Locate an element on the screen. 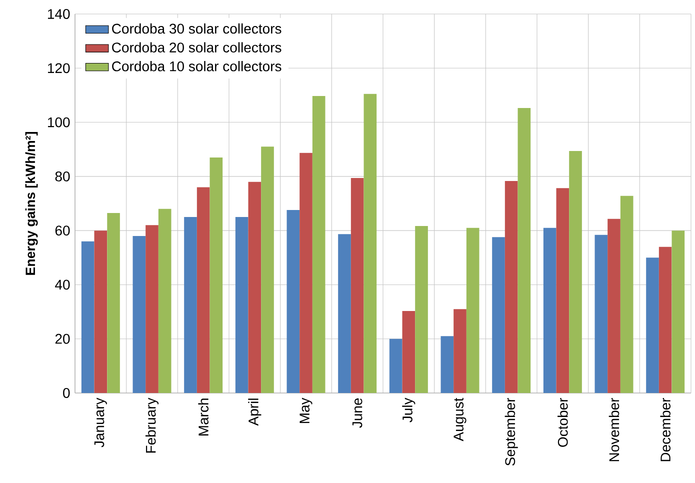 Image resolution: width=695 pixels, height=483 pixels. legend-label: Cordoba 30 solar collectors is located at coordinates (197, 28).